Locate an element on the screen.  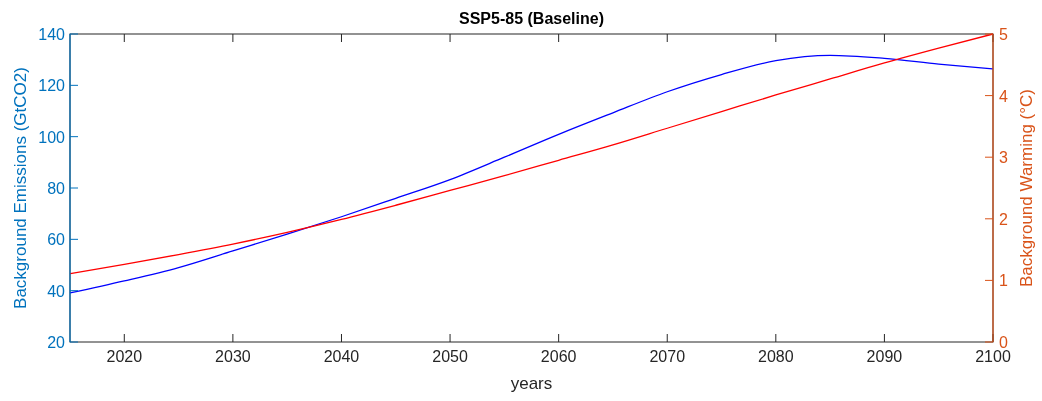
x-tick-label: 2060 is located at coordinates (558, 356).